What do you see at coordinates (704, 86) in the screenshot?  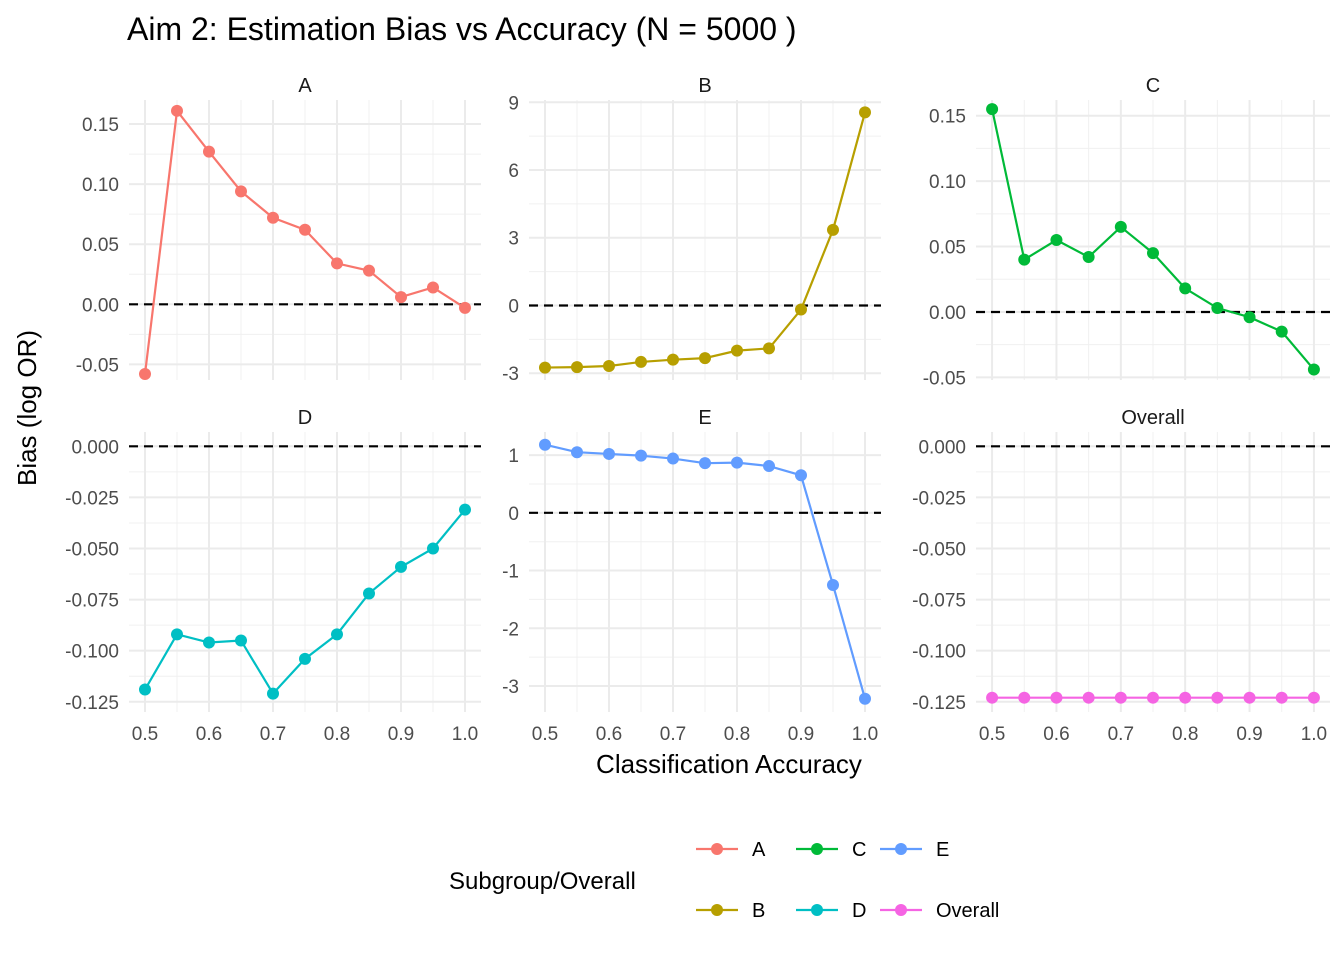 I see `facet-label-b: B` at bounding box center [704, 86].